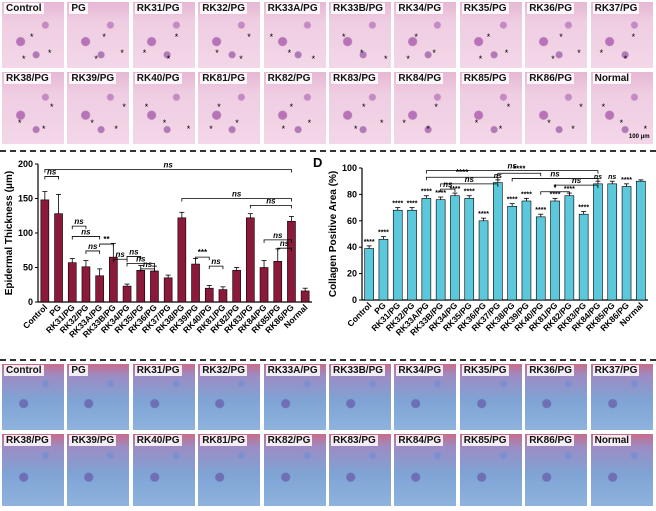 Image resolution: width=656 pixels, height=511 pixels. Describe the element at coordinates (318, 162) in the screenshot. I see `panel-letter-d: D` at that location.